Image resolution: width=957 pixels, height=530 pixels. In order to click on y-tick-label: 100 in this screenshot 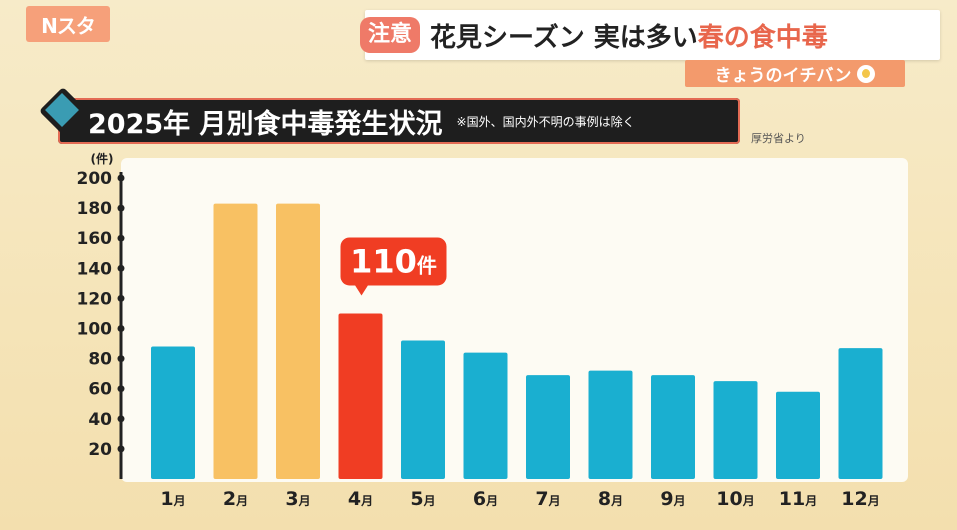, I will do `click(95, 330)`.